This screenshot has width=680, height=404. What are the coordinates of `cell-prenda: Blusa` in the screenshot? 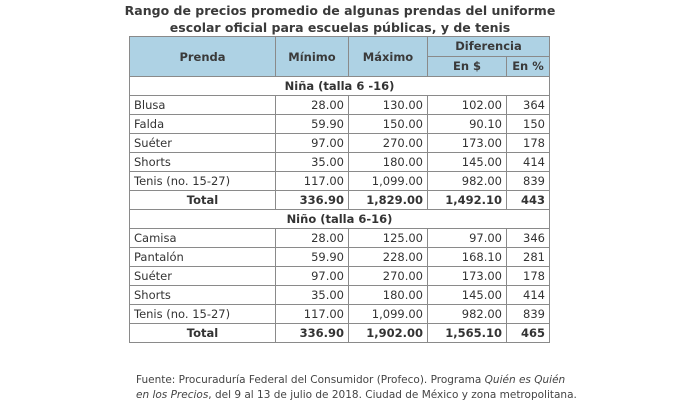 It's located at (202, 105).